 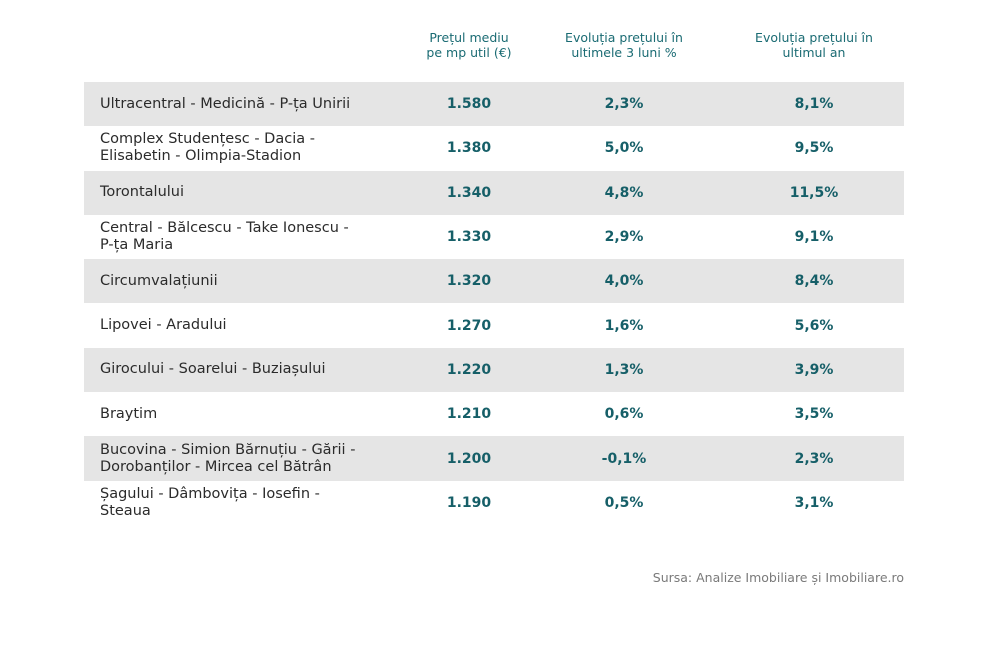 I want to click on row-three-month-change: 4,0%, so click(x=624, y=281).